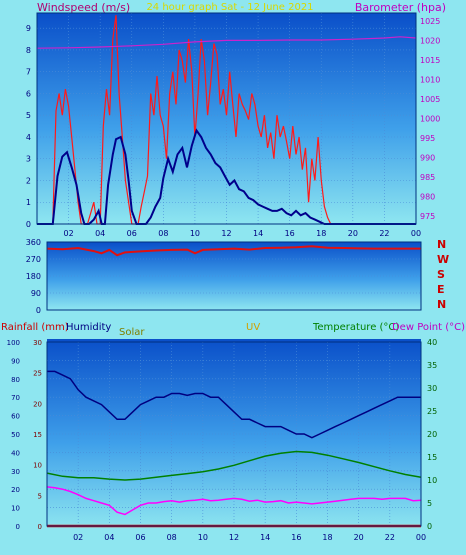 Image resolution: width=466 pixels, height=555 pixels. What do you see at coordinates (265, 537) in the screenshot?
I see `temp-x-tick-label: 14` at bounding box center [265, 537].